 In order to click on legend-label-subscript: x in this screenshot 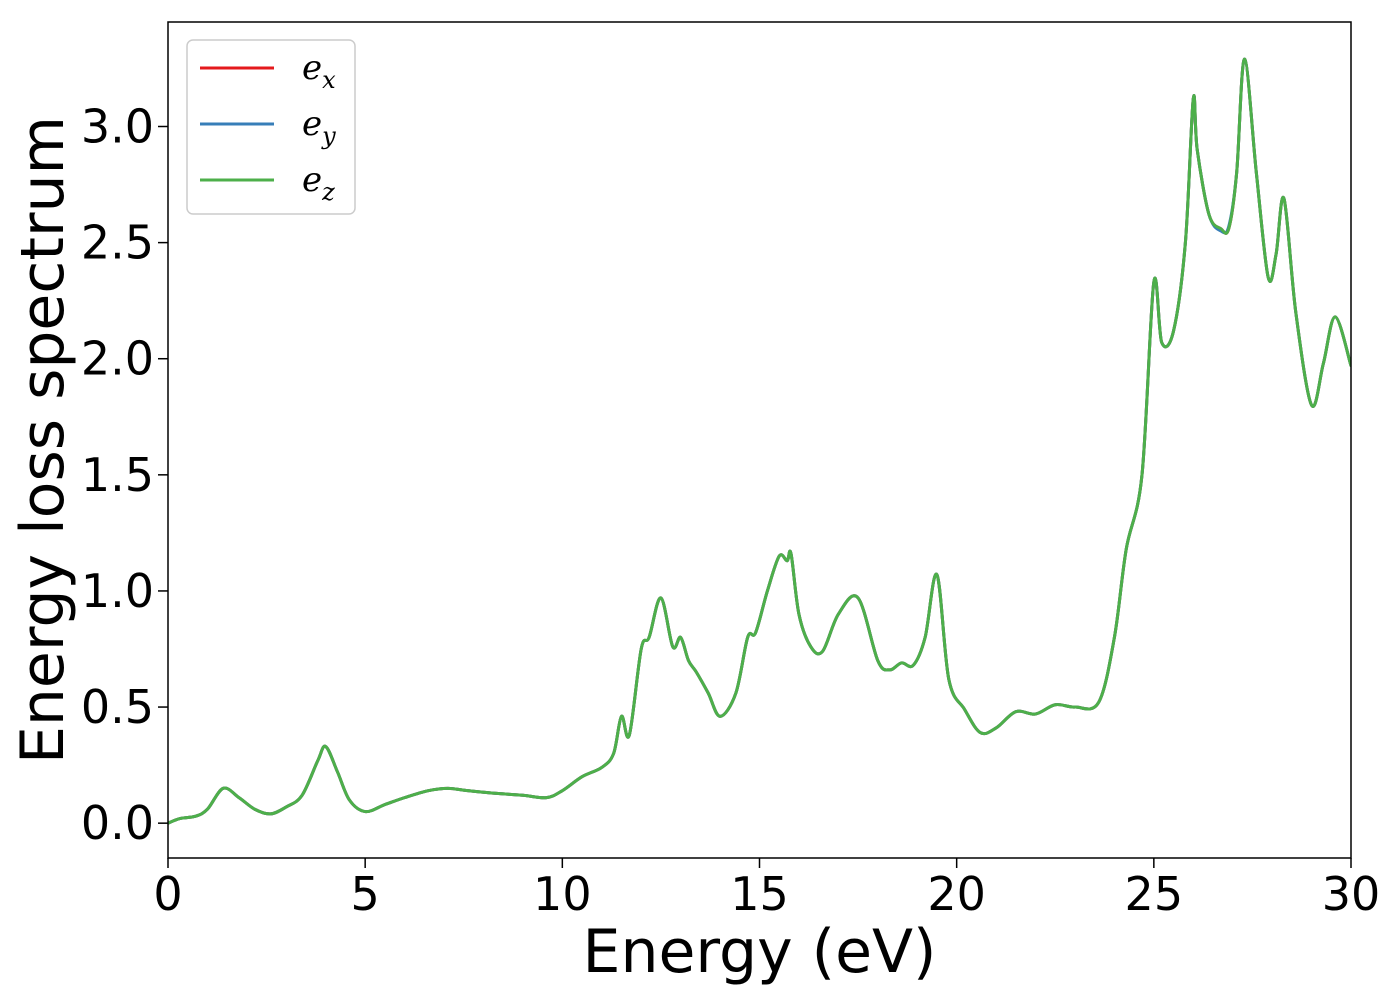, I will do `click(329, 80)`.